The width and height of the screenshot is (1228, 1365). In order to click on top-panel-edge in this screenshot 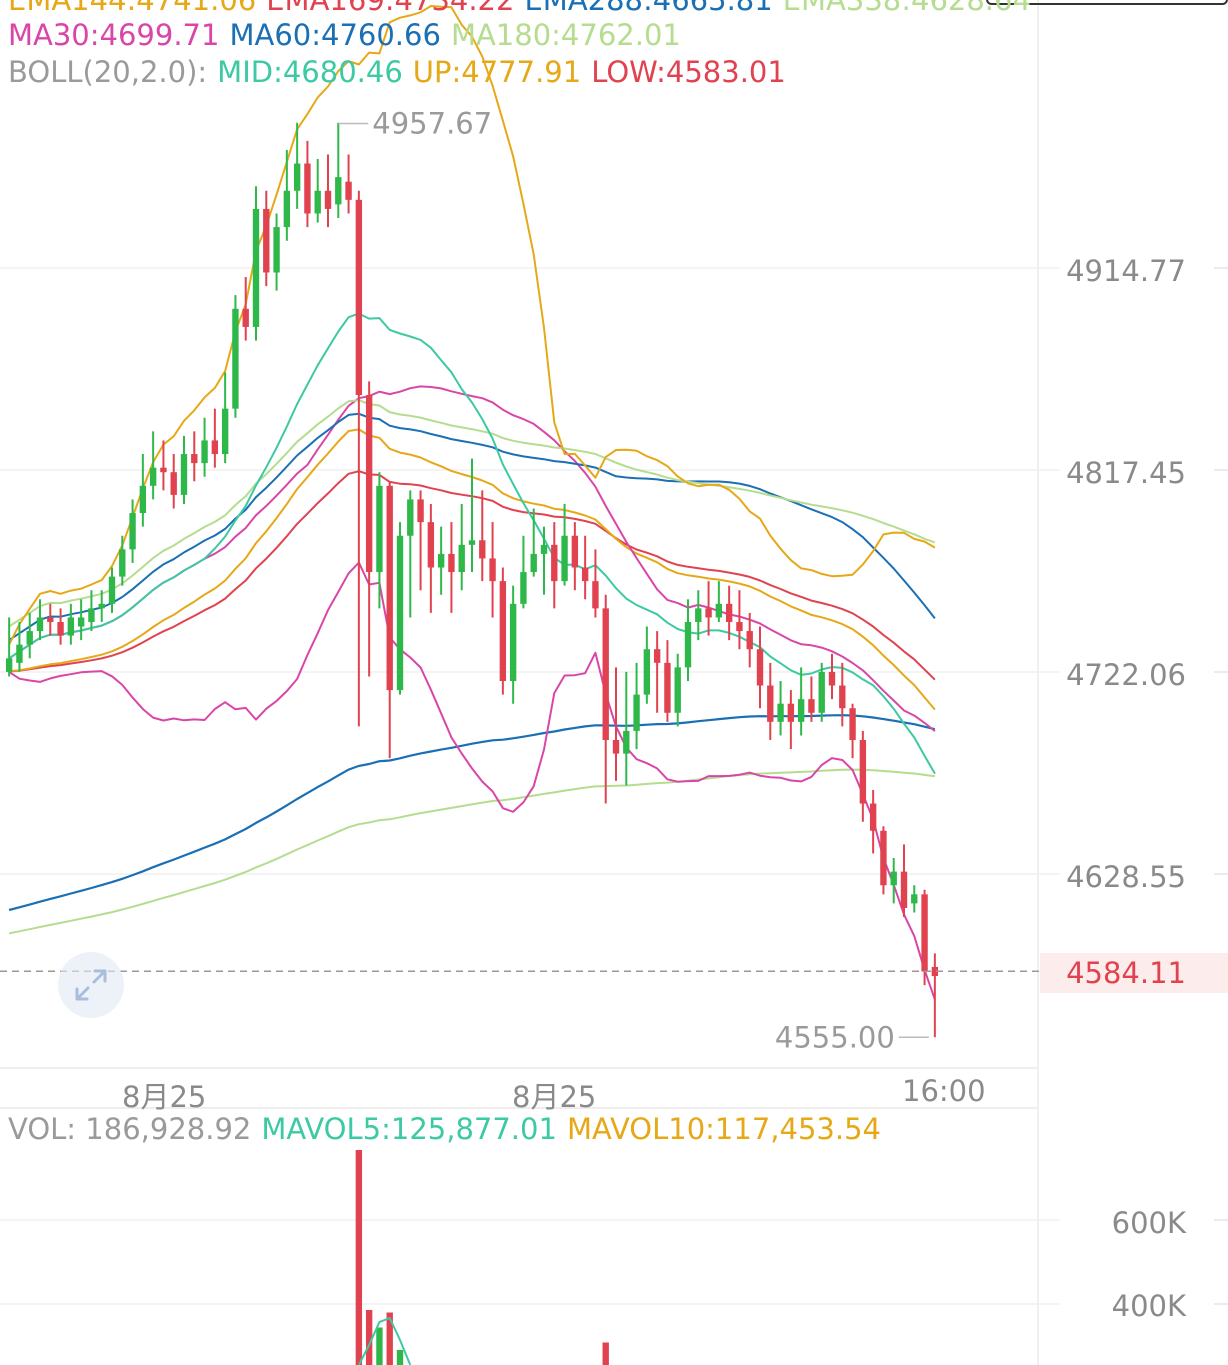, I will do `click(1107, 2)`.